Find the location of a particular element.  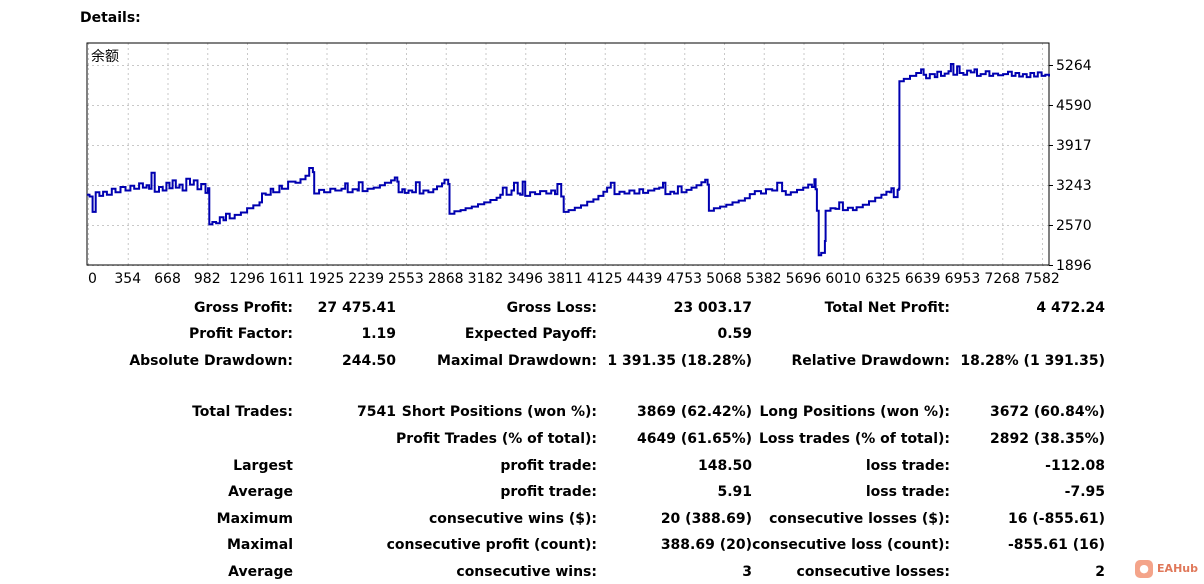

x-tick-label: 5382 is located at coordinates (764, 279).